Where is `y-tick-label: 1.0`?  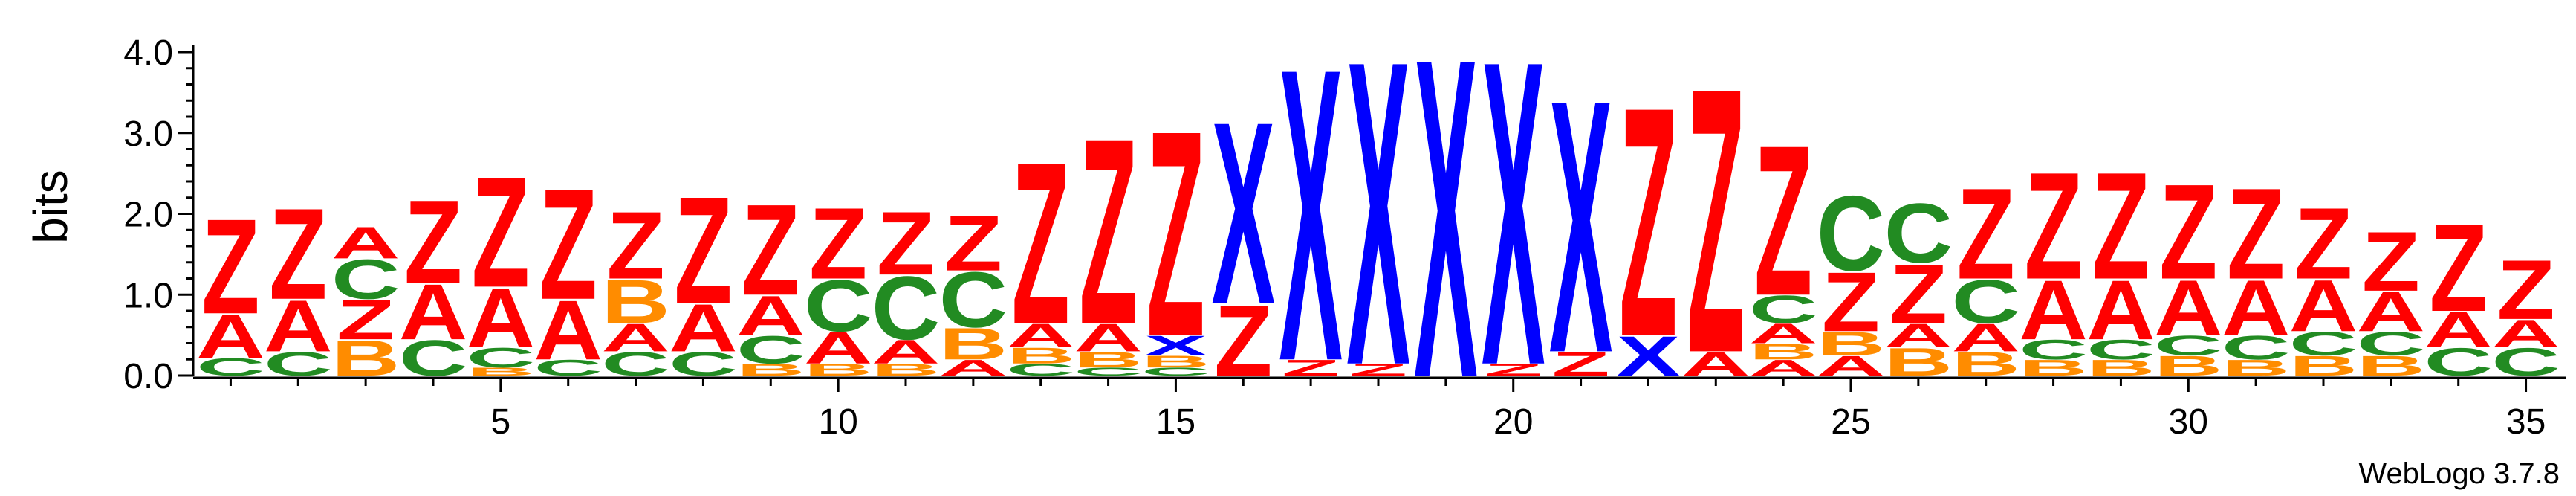
y-tick-label: 1.0 is located at coordinates (148, 295).